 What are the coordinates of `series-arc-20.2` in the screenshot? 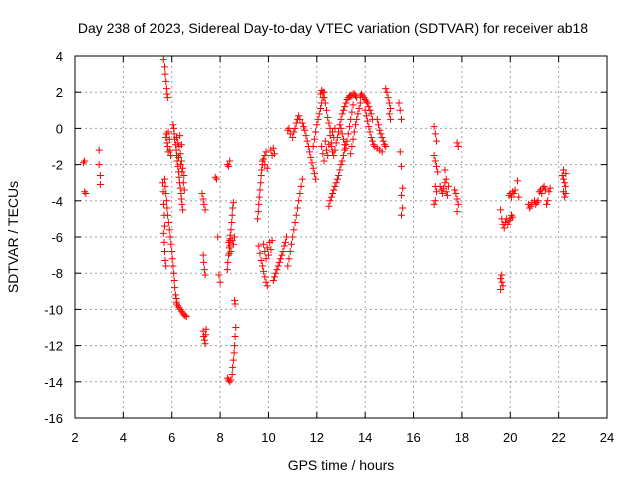 It's located at (514, 189).